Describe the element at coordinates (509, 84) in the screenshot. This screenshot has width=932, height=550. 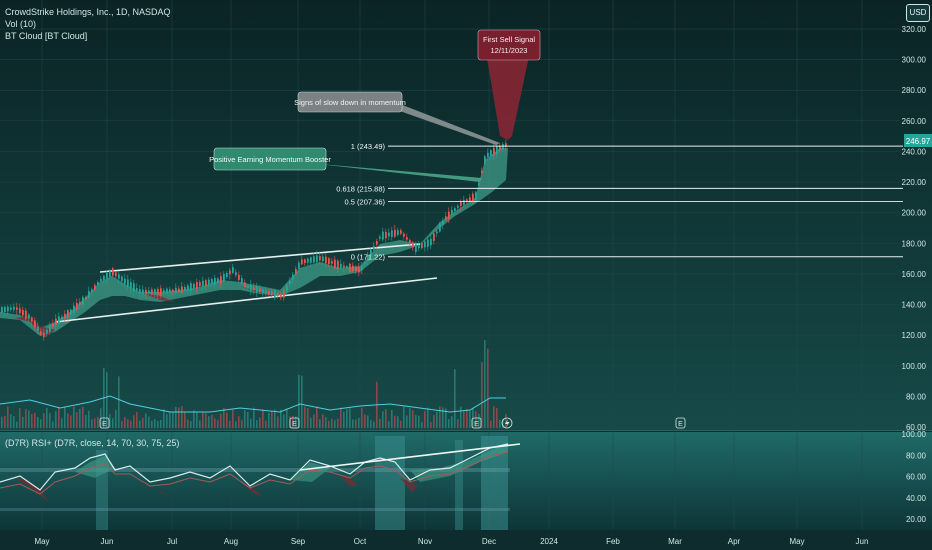
I see `annotation-first-sell: First Sell Signal 12/11/2023` at that location.